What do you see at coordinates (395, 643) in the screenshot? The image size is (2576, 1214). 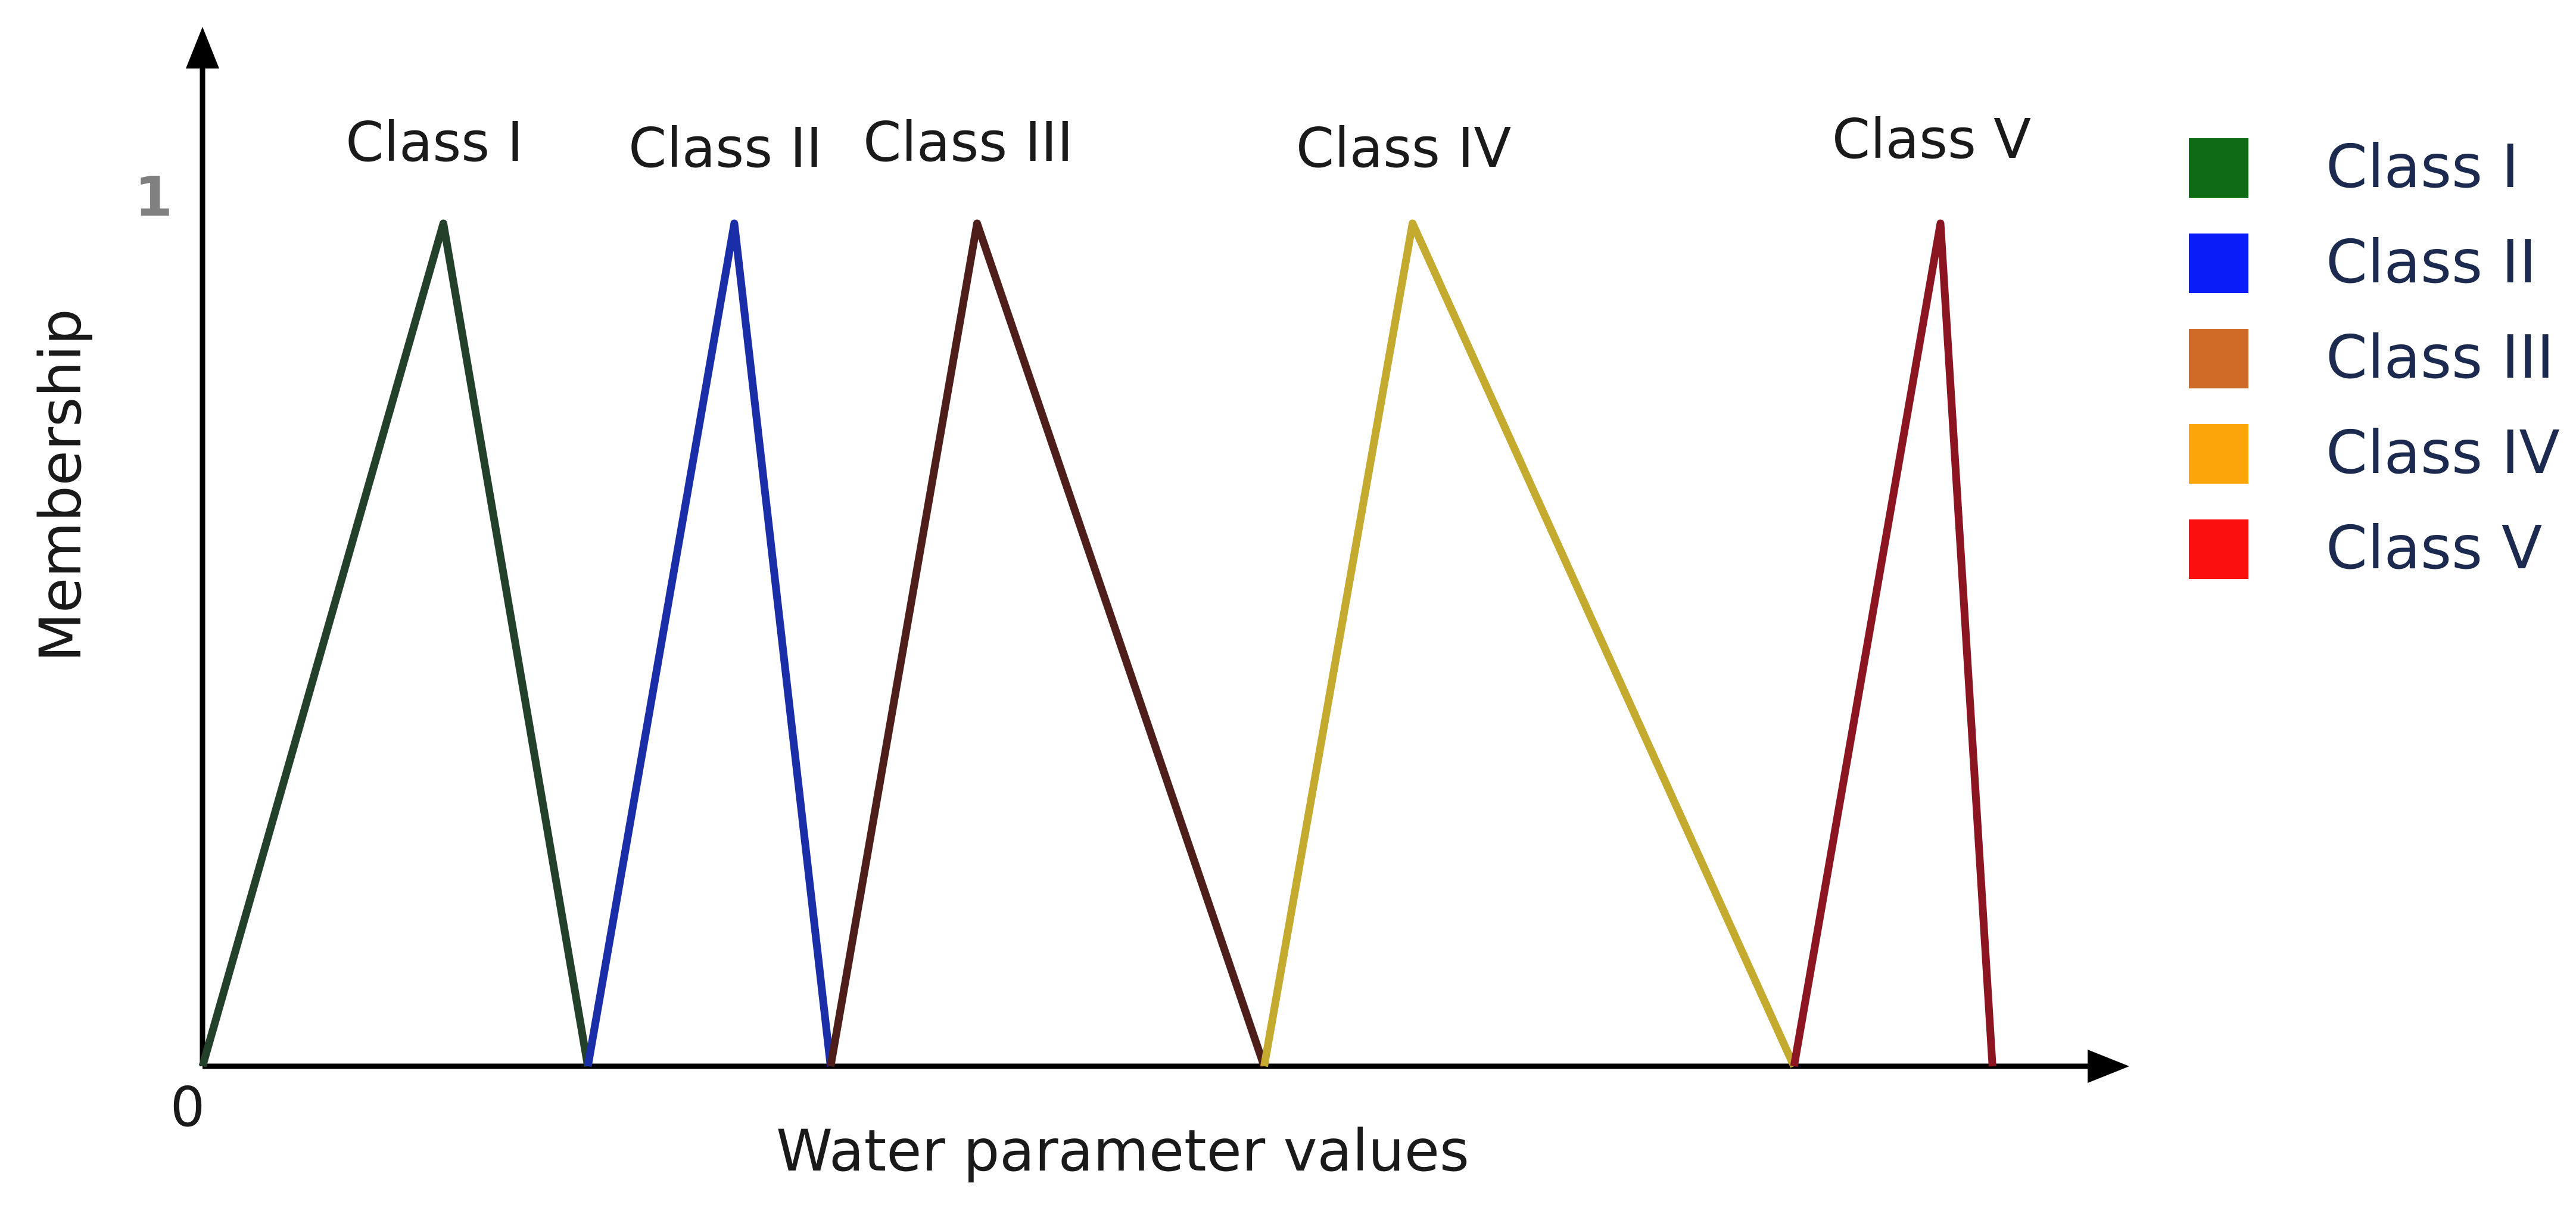 I see `series-line-class-i` at bounding box center [395, 643].